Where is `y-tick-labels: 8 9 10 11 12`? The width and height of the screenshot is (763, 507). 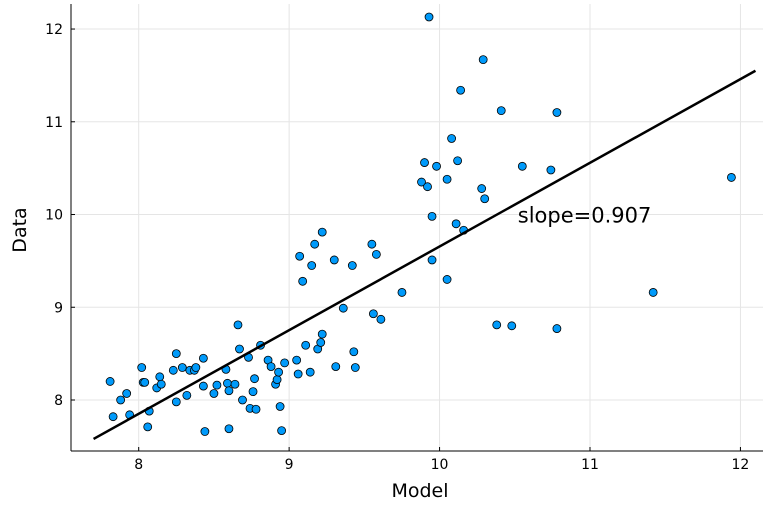 y-tick-labels: 8 9 10 11 12 is located at coordinates (60, 215).